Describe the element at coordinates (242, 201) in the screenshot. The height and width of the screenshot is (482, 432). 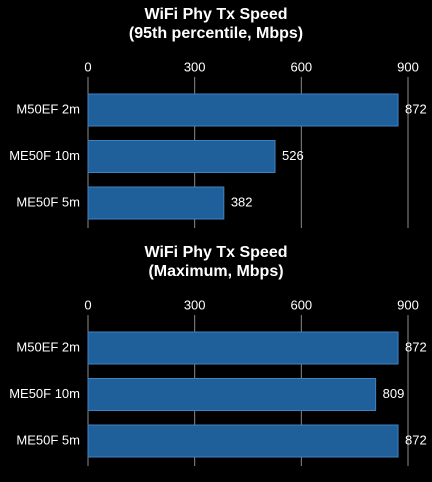
I see `data-label: 382` at that location.